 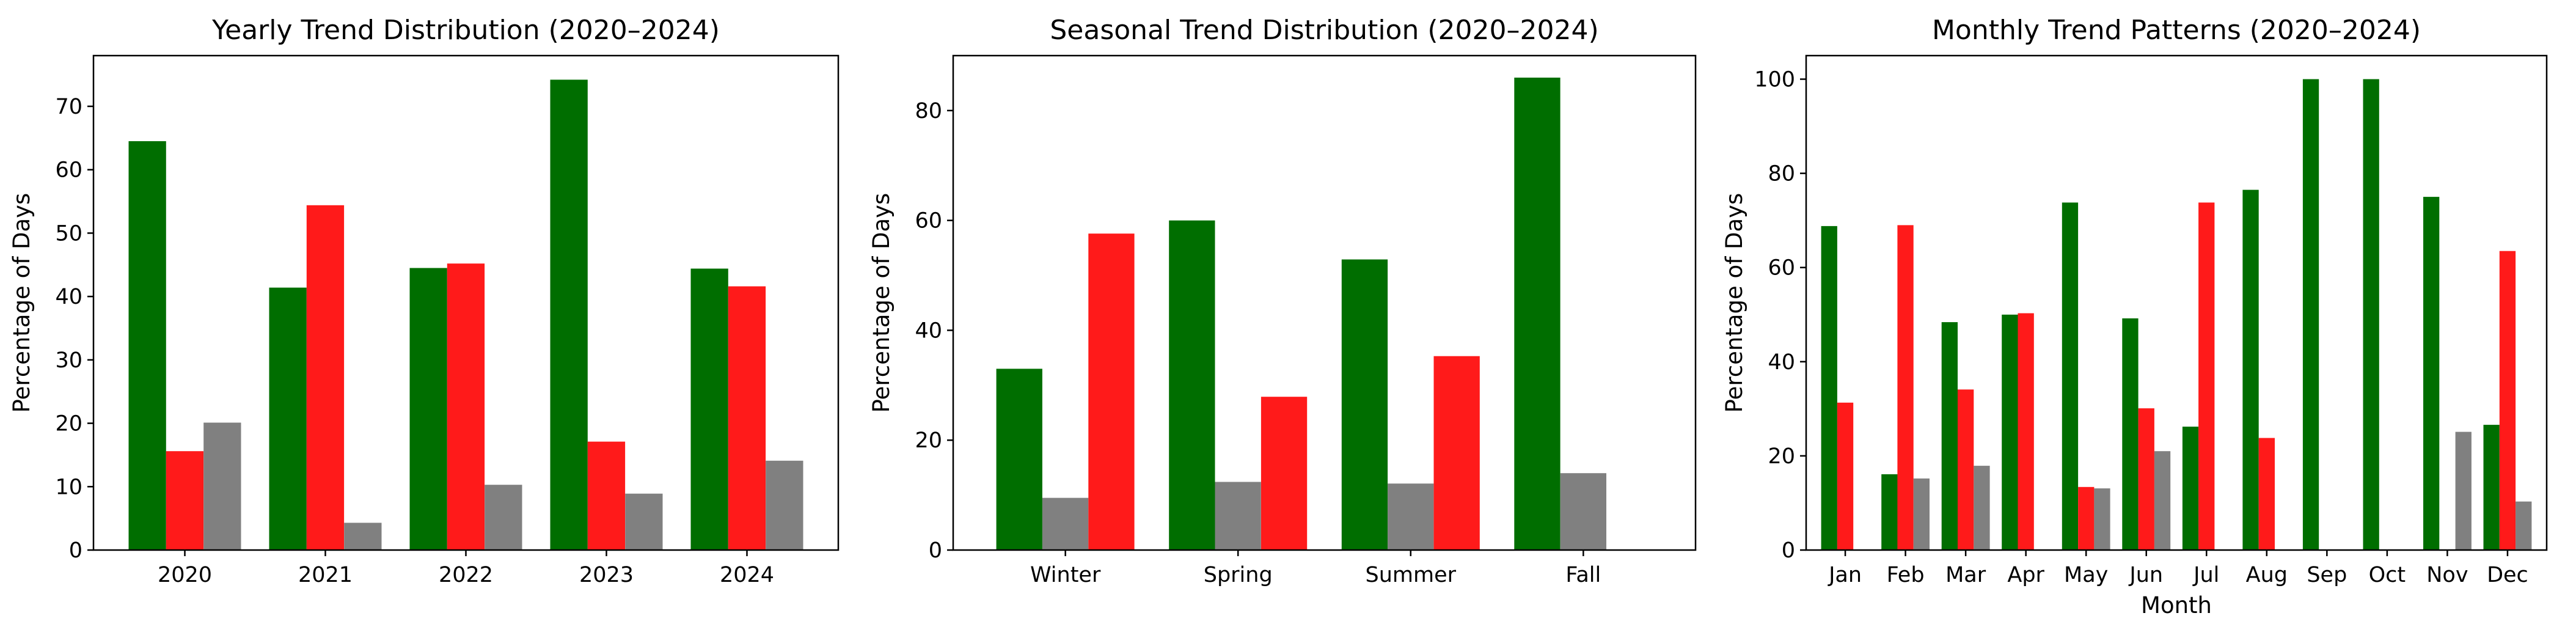 What do you see at coordinates (1065, 523) in the screenshot?
I see `bar-winter-s2` at bounding box center [1065, 523].